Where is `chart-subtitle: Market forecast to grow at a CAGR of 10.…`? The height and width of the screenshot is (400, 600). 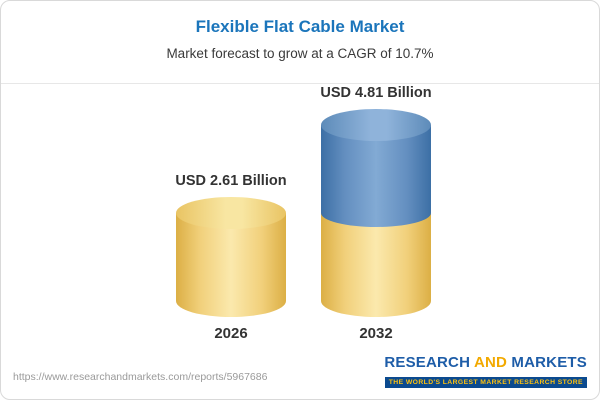 chart-subtitle: Market forecast to grow at a CAGR of 10.… is located at coordinates (300, 53).